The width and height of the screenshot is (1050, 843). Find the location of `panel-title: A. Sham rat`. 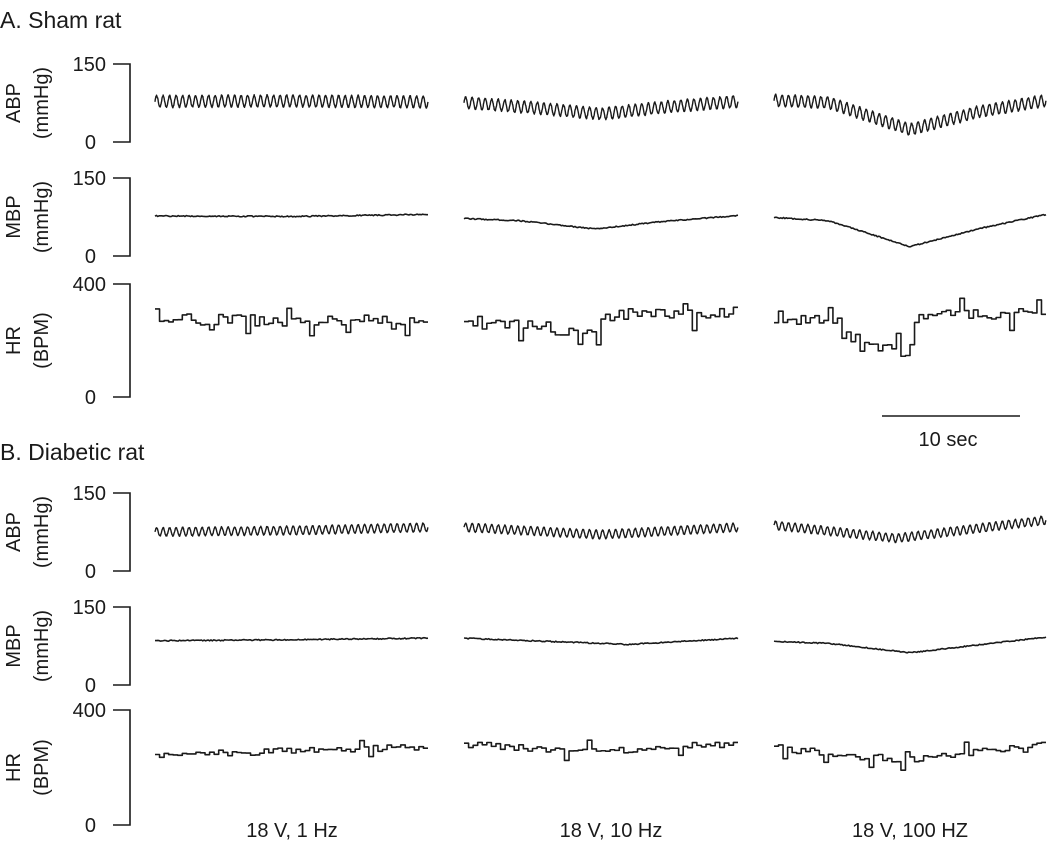

panel-title: A. Sham rat is located at coordinates (61, 20).